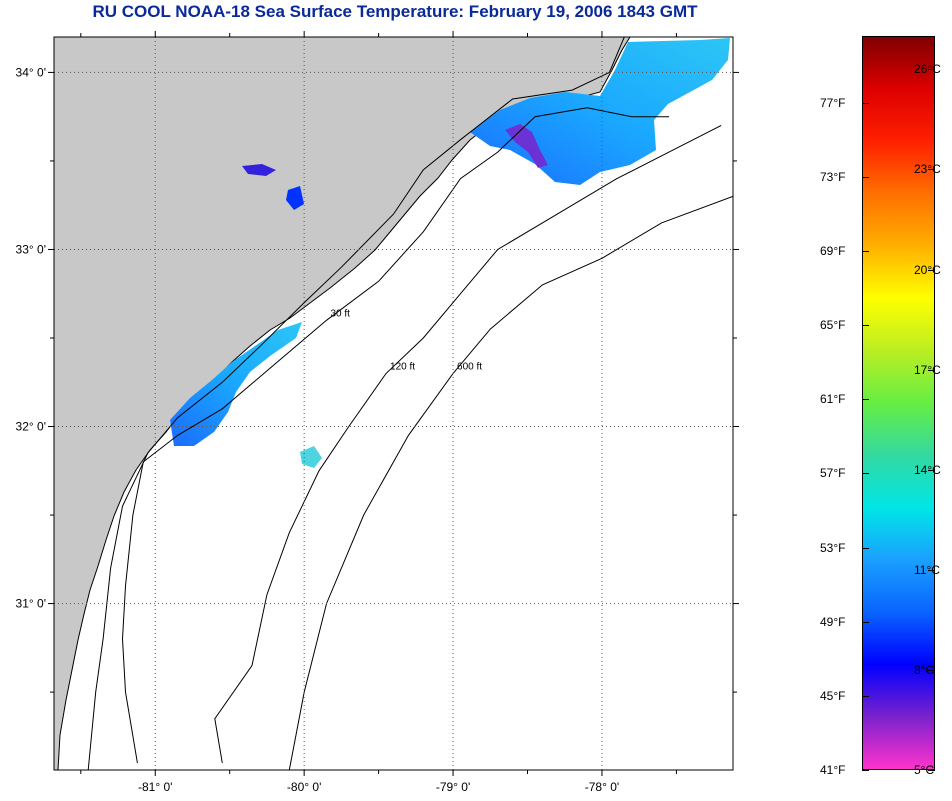 This screenshot has height=801, width=952. Describe the element at coordinates (833, 399) in the screenshot. I see `fahrenheit-label: 61°F` at that location.